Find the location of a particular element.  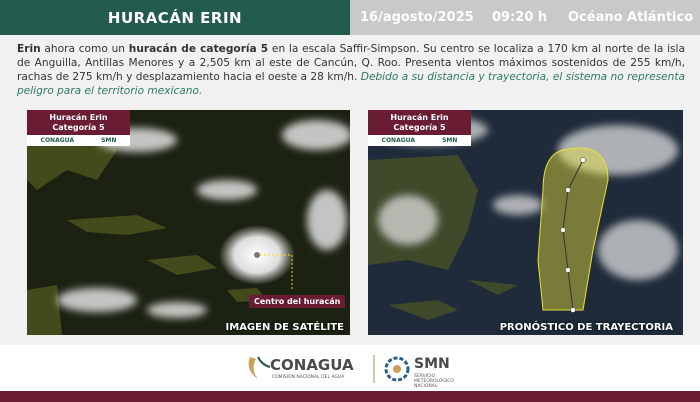

smn-tagline: SERVICIO METEOROLÓGICO NACIONAL is located at coordinates (434, 381).